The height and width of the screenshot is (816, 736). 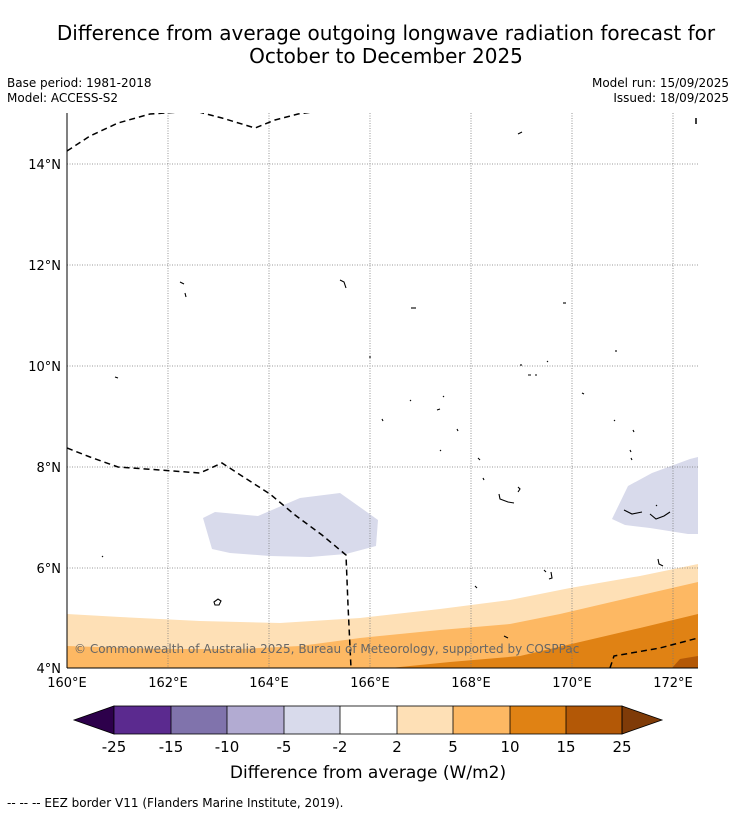 I want to click on colorbar-ticks: -25 -15 -10 -5 -2 2 5 10 15 25, so click(x=367, y=747).